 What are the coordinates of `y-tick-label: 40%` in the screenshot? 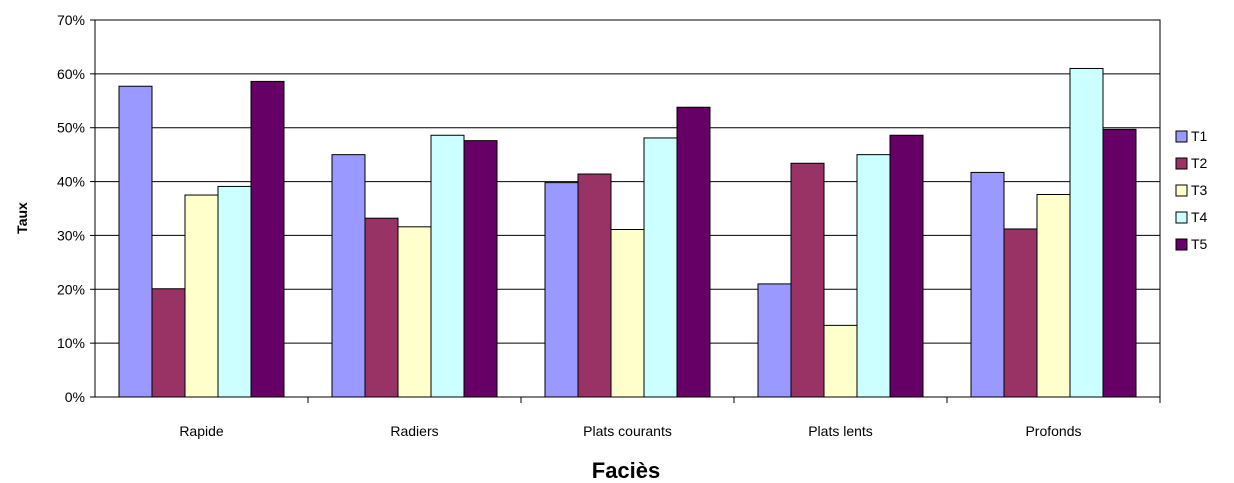 It's located at (71, 182).